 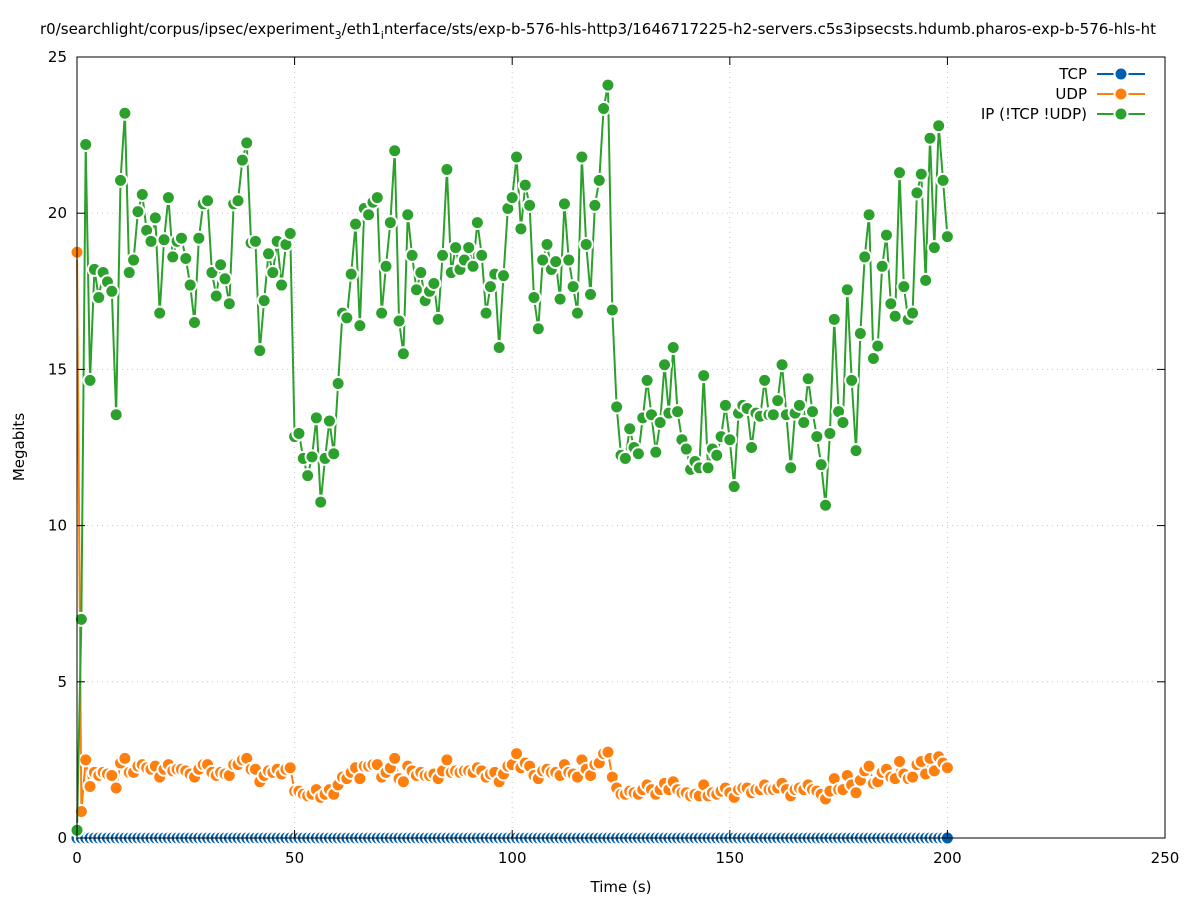 I want to click on title-segment: r0/searchlight/corpus/ipsec/experiment, so click(x=187, y=29).